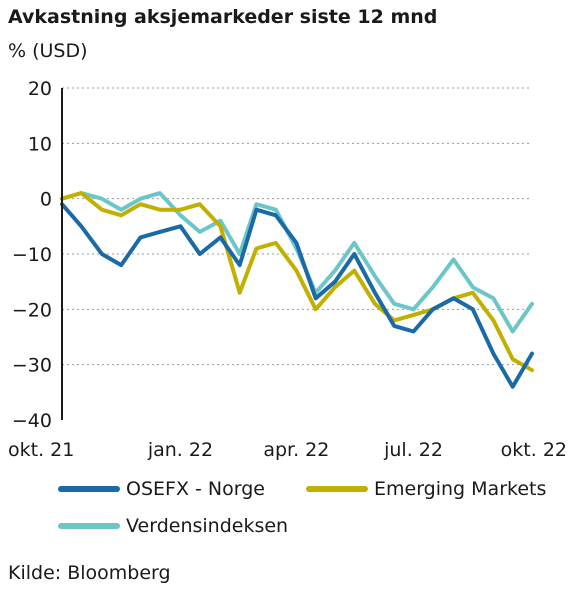  Describe the element at coordinates (413, 450) in the screenshot. I see `x-tick-label: jul. 22` at that location.